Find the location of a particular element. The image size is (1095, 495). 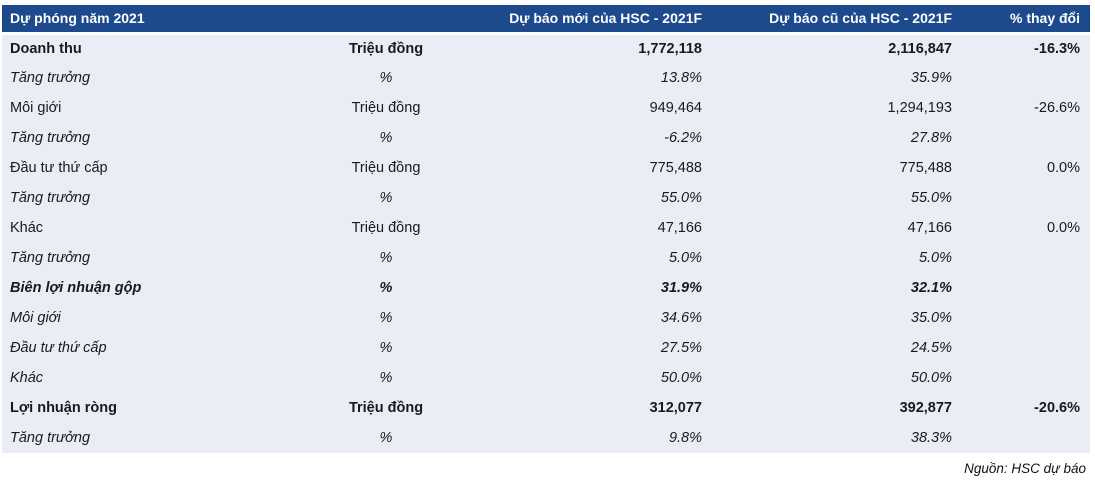

row-old-value: 775,488 is located at coordinates (837, 168).